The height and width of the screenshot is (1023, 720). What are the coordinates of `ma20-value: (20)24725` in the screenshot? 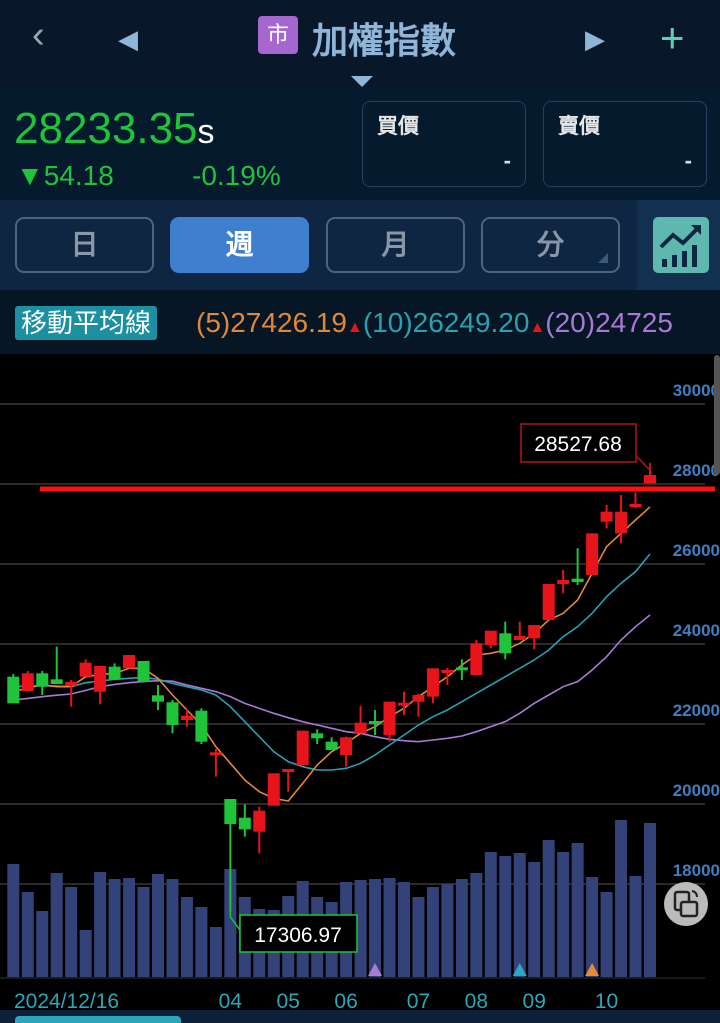 It's located at (609, 322).